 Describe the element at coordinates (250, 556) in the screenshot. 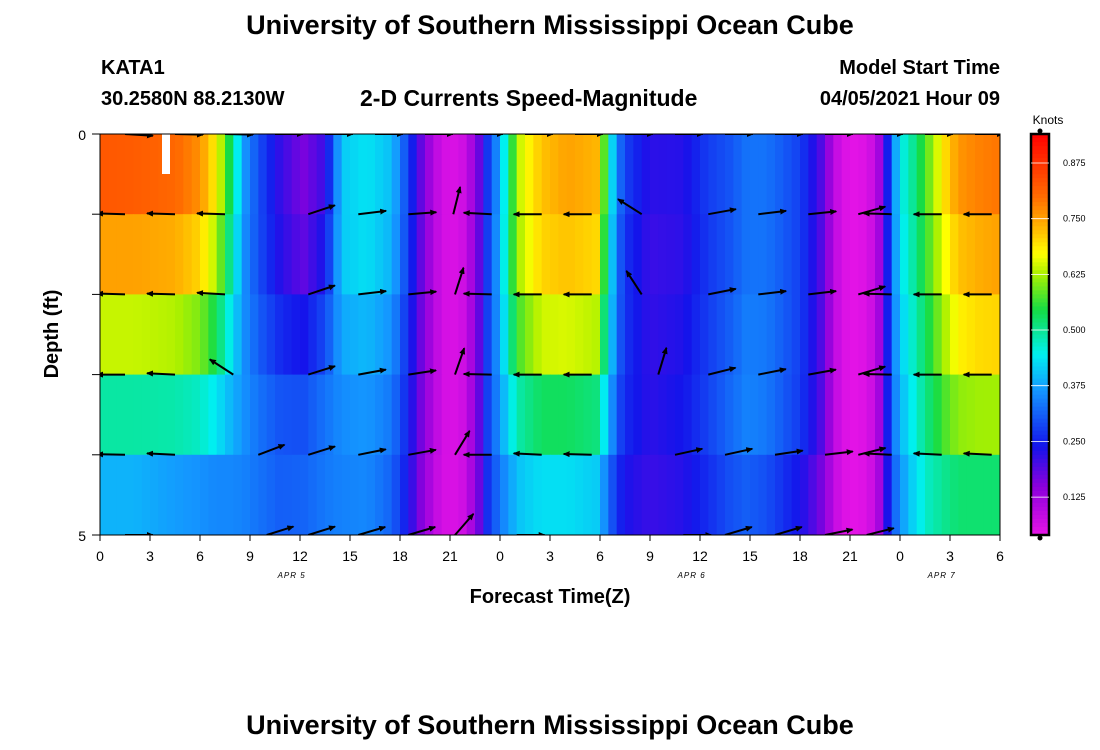

I see `x-tick-label: 9` at that location.